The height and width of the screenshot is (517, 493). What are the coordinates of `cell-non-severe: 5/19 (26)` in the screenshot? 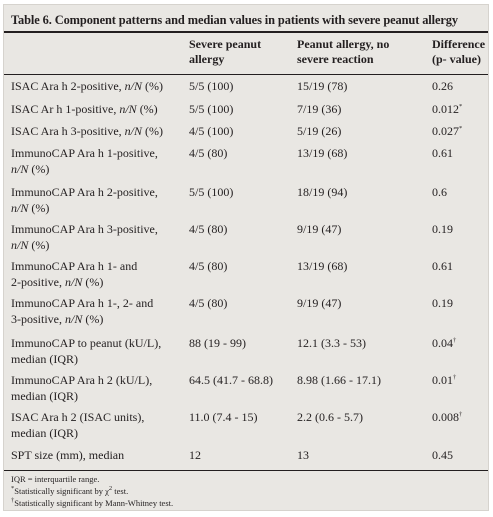 It's located at (319, 131).